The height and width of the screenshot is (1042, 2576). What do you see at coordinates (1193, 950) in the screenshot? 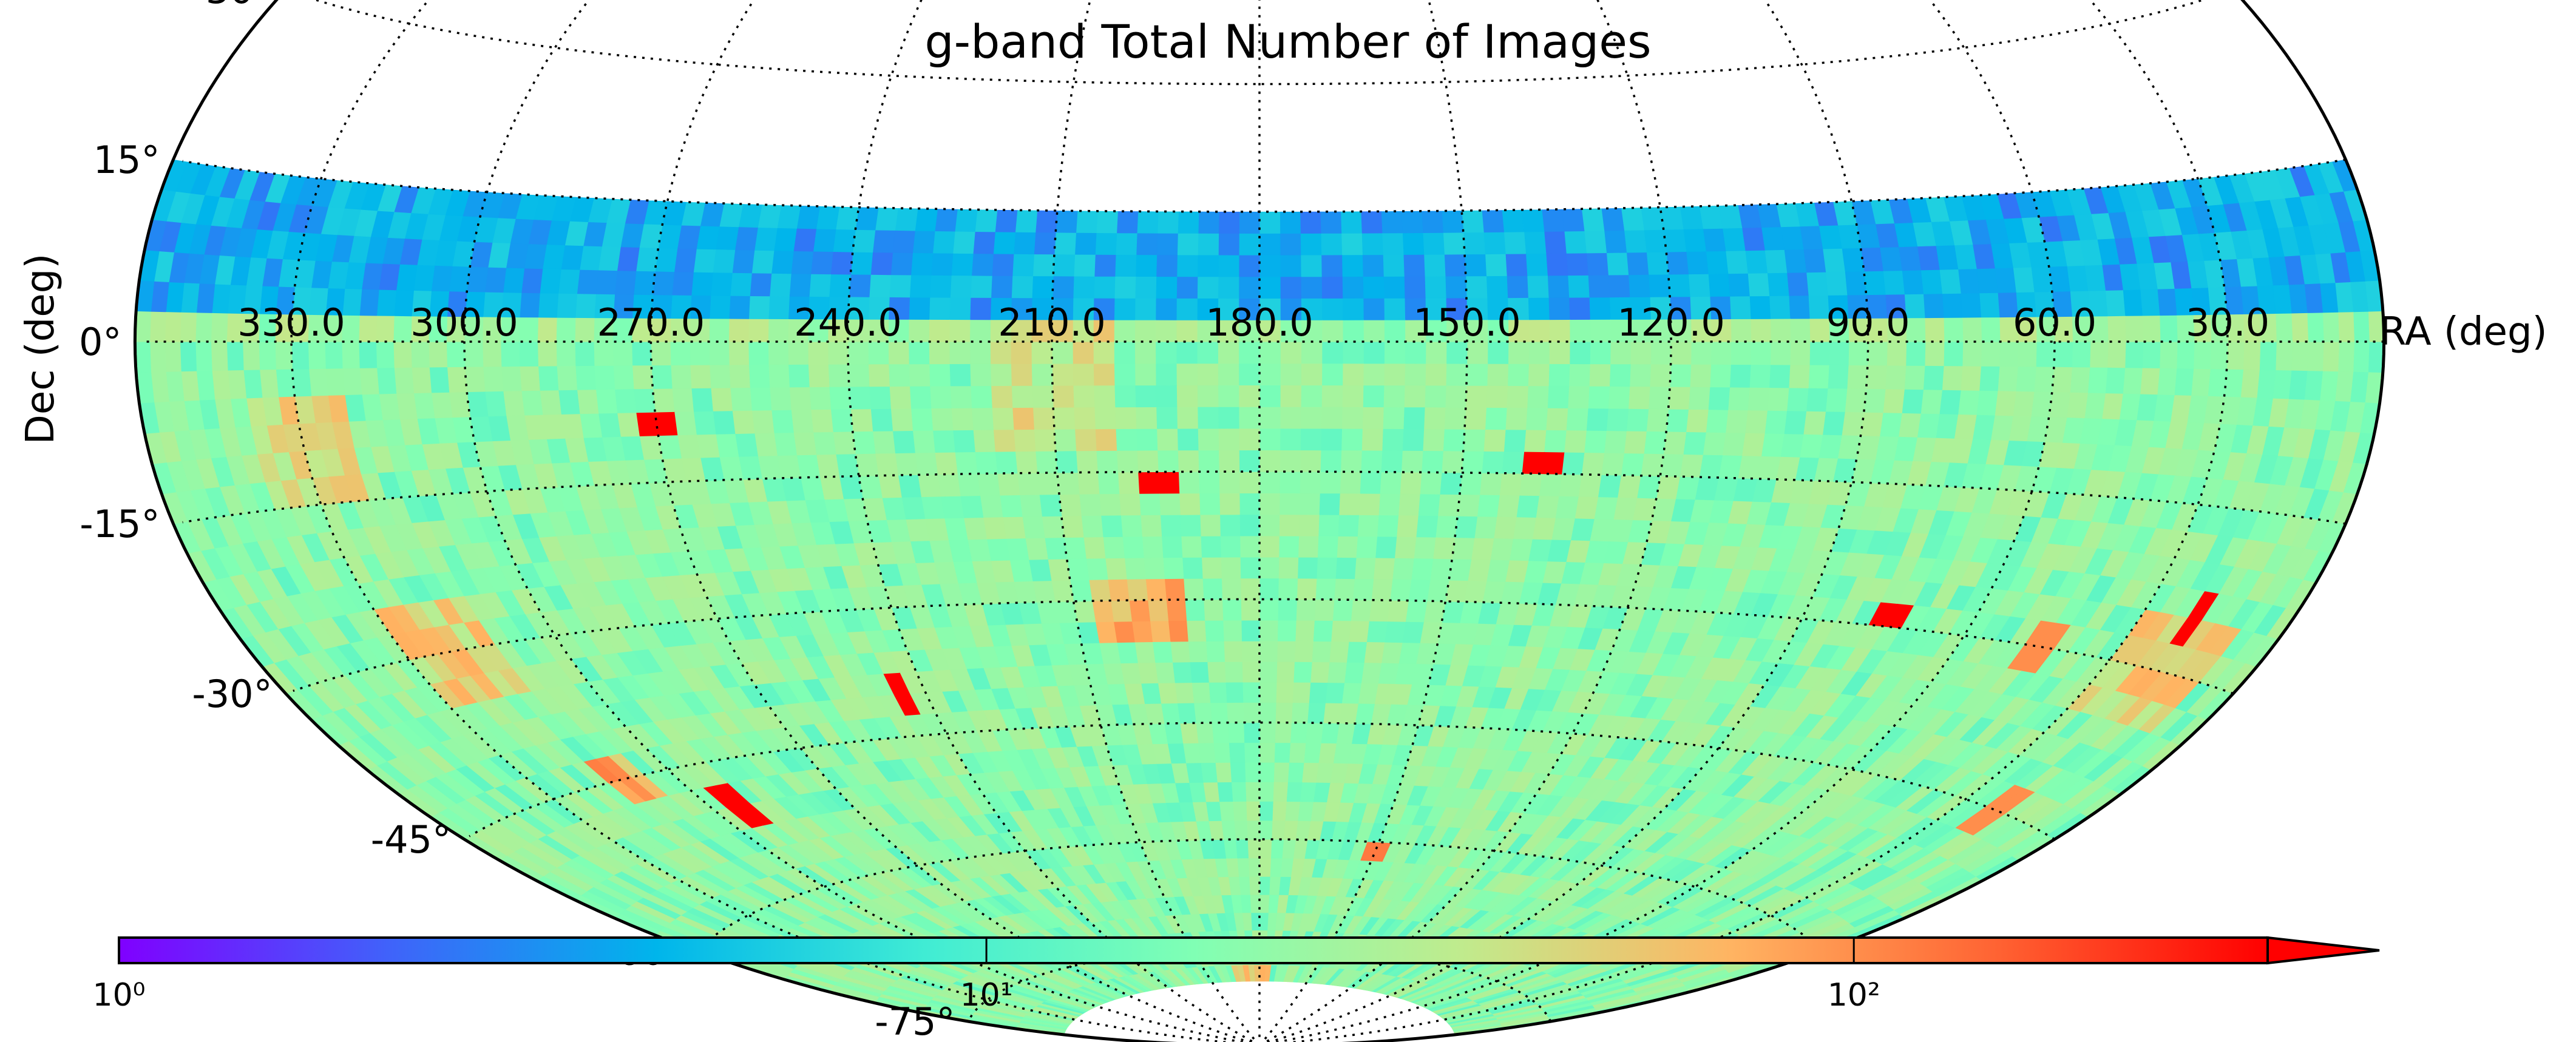
I see `colorbar-gradient` at bounding box center [1193, 950].